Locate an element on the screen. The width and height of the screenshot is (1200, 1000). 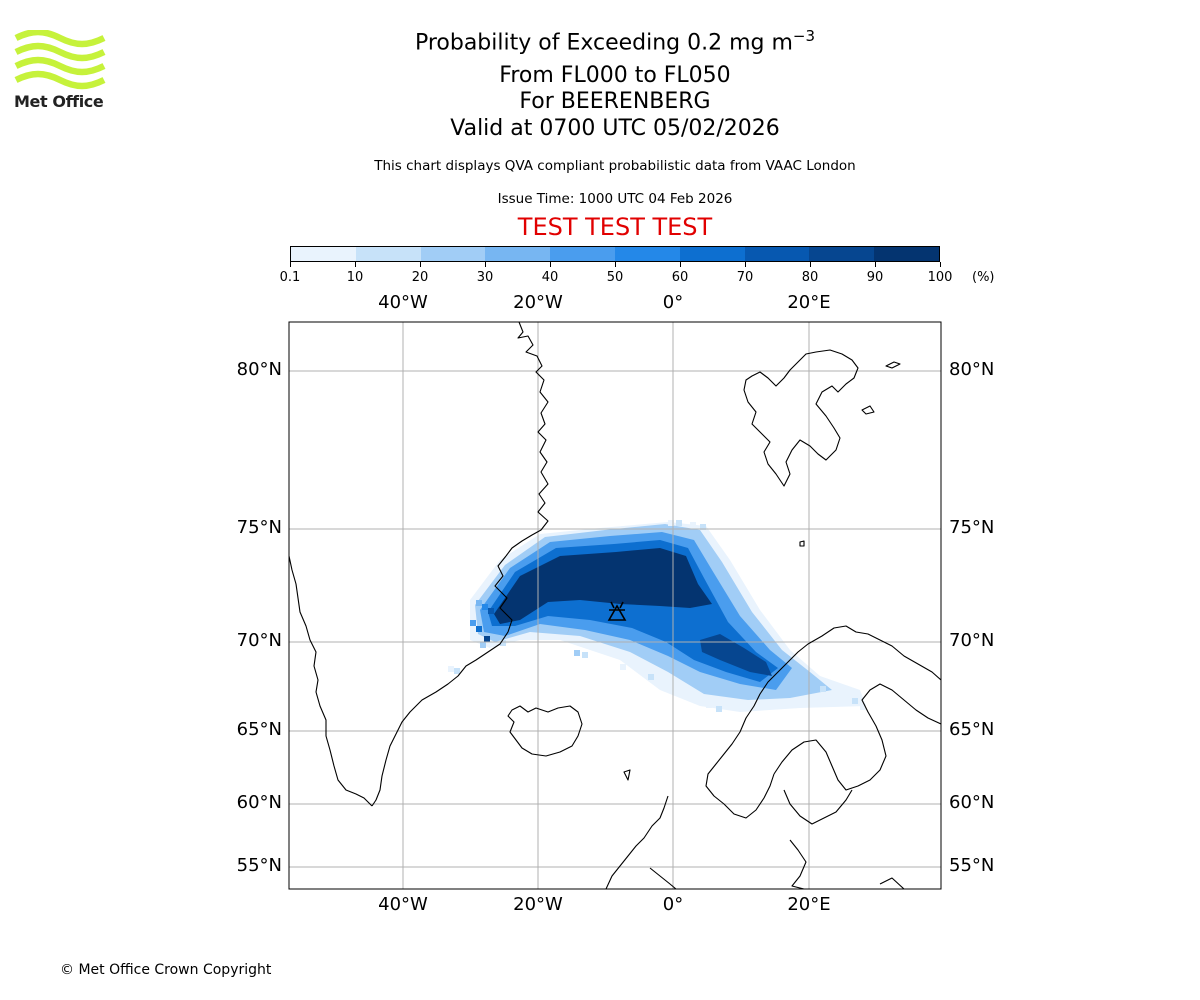
colorbar-tick-label: 50 is located at coordinates (615, 277).